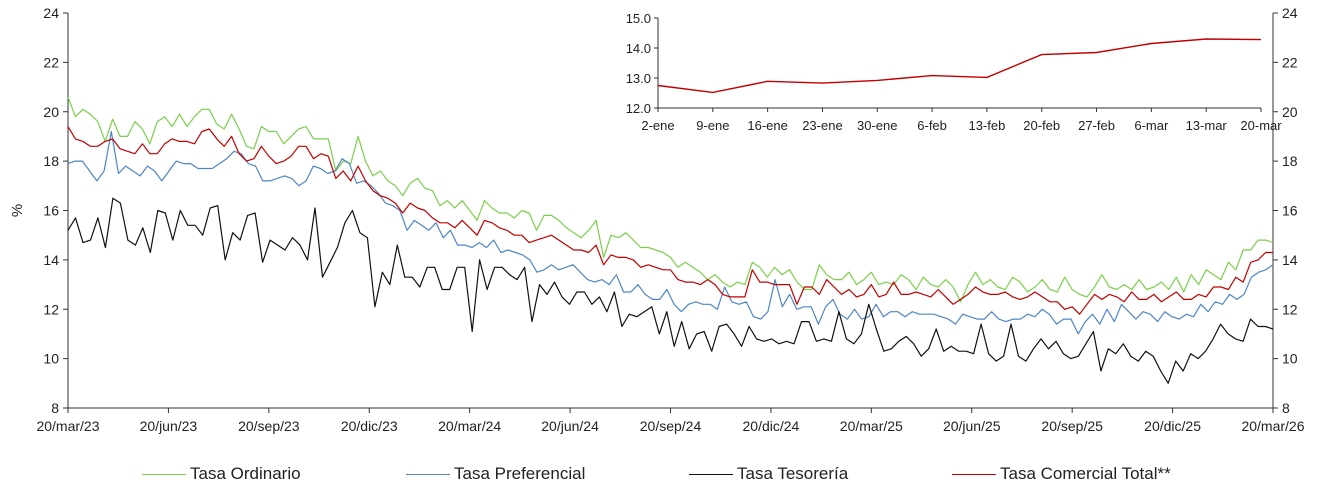 The height and width of the screenshot is (494, 1326). I want to click on inset-x-tick-label: 6-mar, so click(1151, 125).